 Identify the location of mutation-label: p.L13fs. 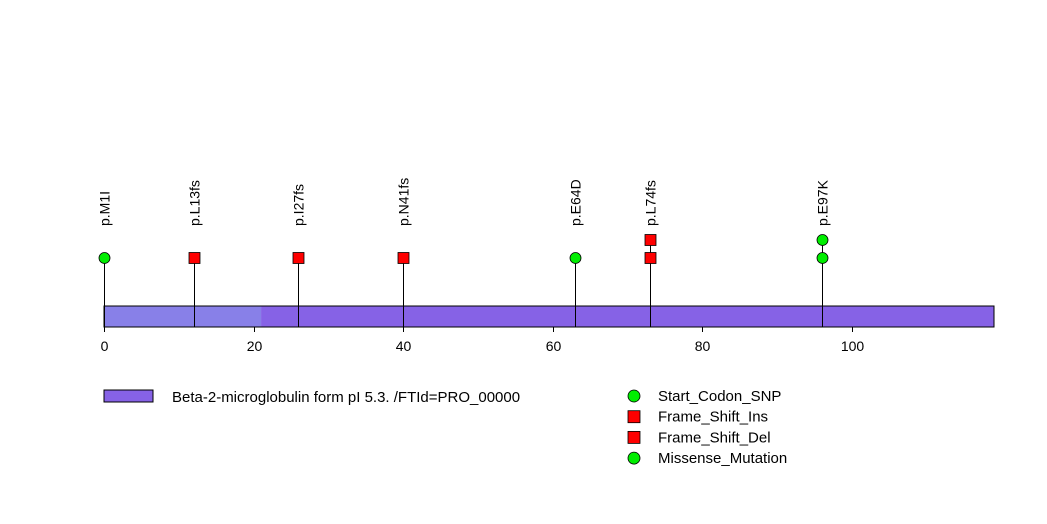
(195, 203).